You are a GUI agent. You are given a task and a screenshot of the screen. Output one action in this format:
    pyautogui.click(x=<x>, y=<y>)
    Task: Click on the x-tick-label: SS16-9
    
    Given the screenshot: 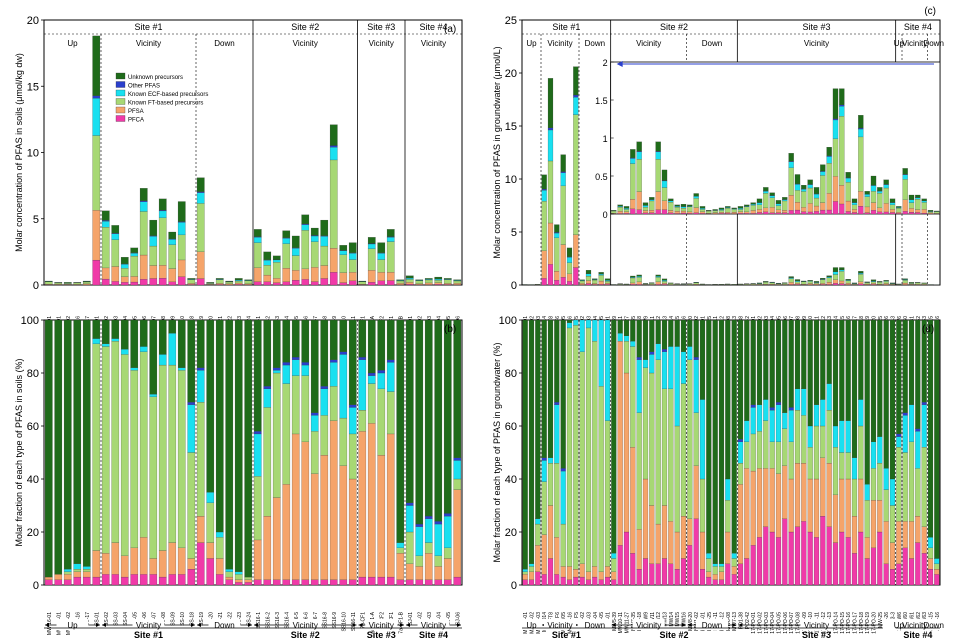 What is the action you would take?
    pyautogui.click(x=335, y=620)
    